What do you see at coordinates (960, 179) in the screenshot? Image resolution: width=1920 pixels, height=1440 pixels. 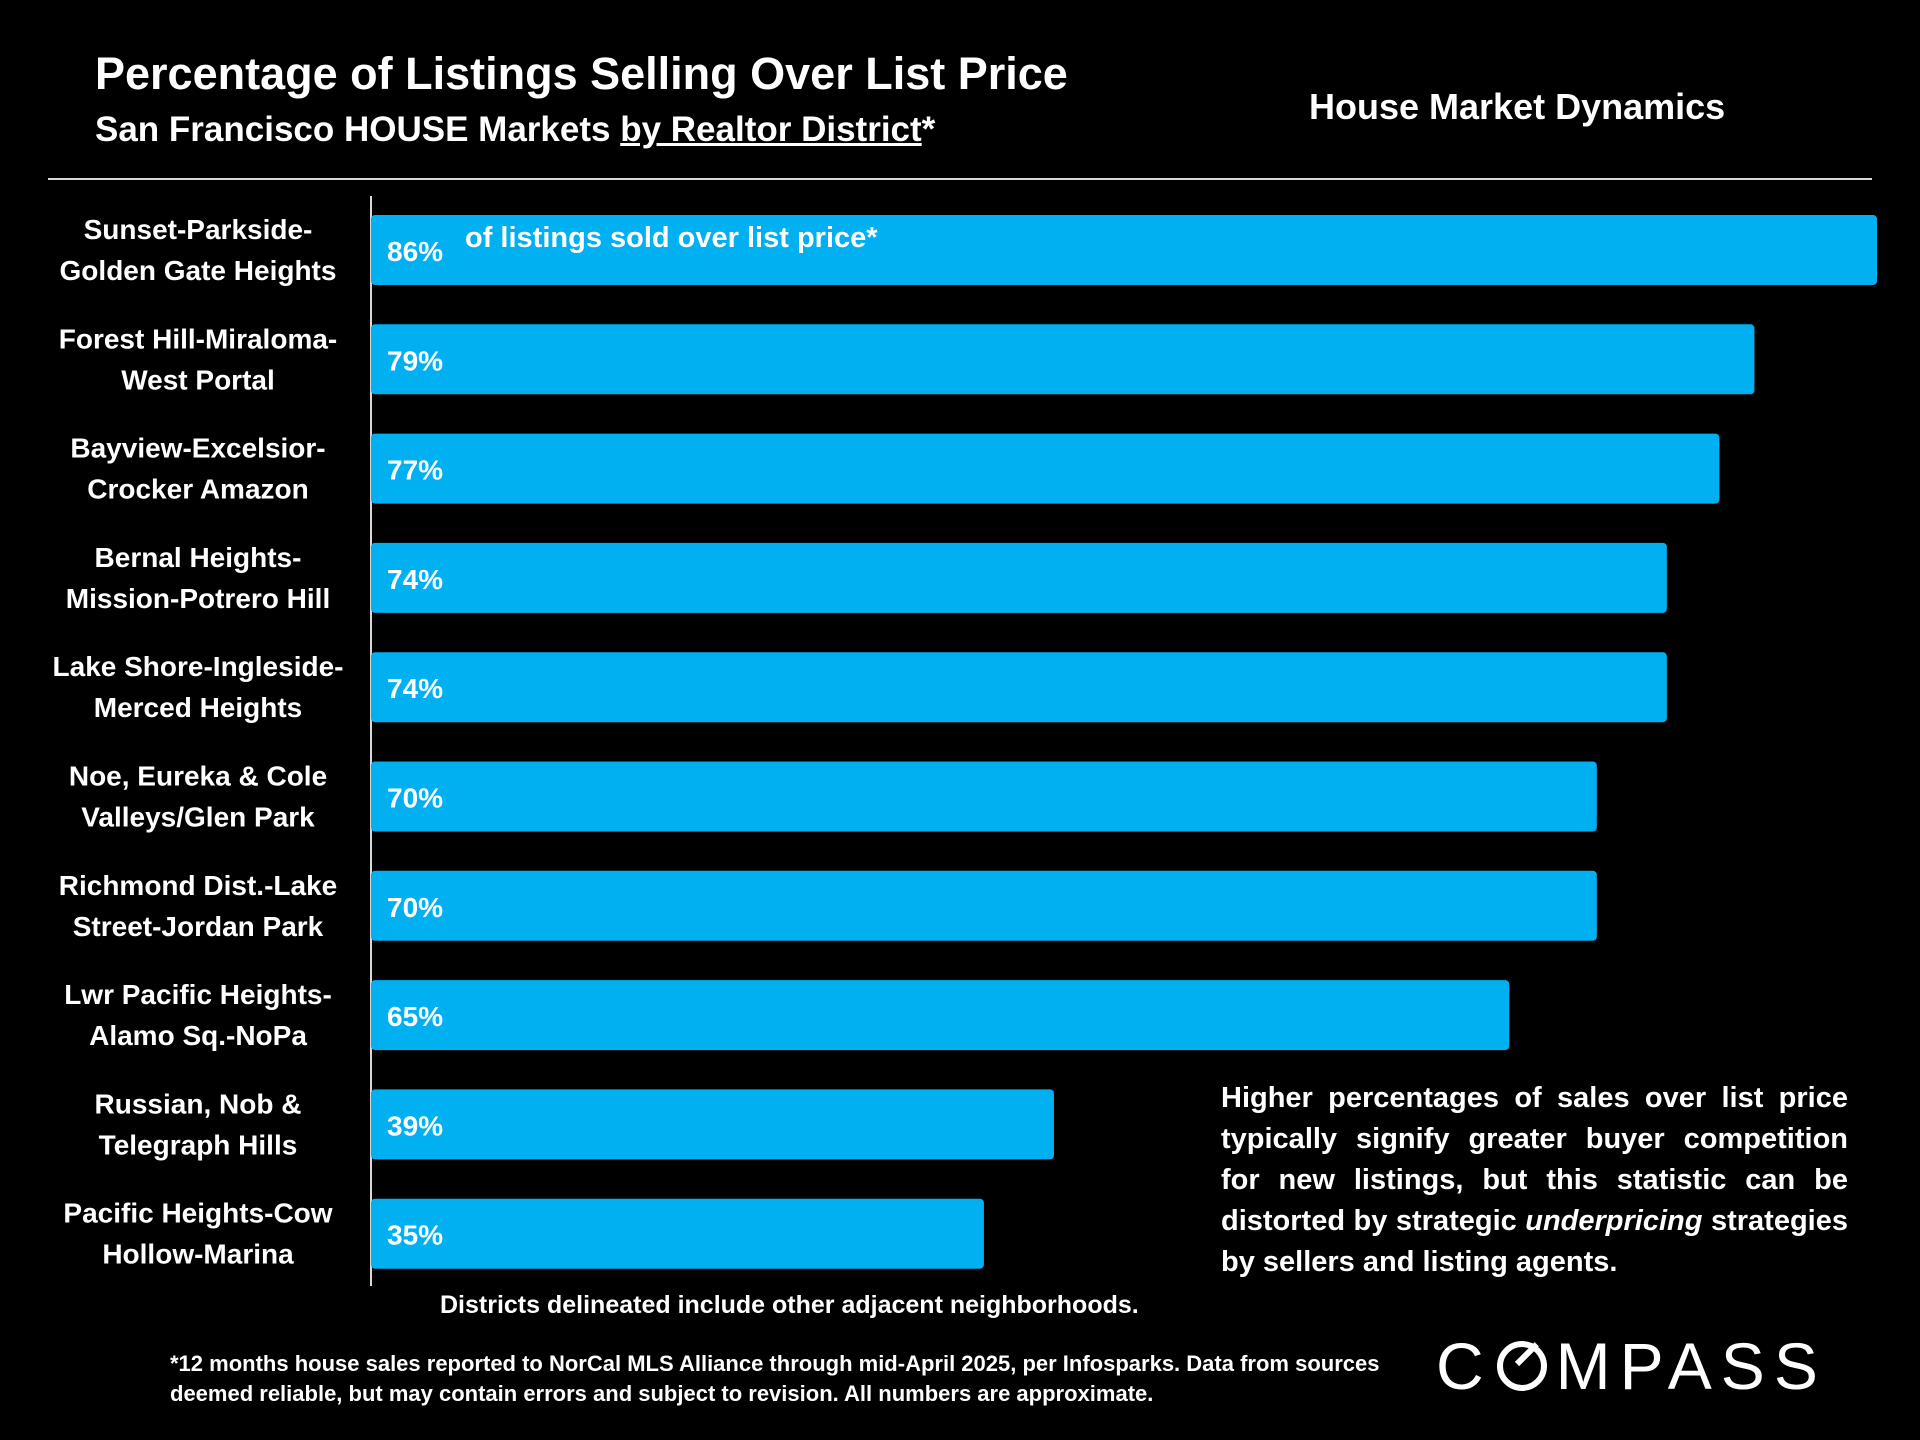 I see `header-divider` at bounding box center [960, 179].